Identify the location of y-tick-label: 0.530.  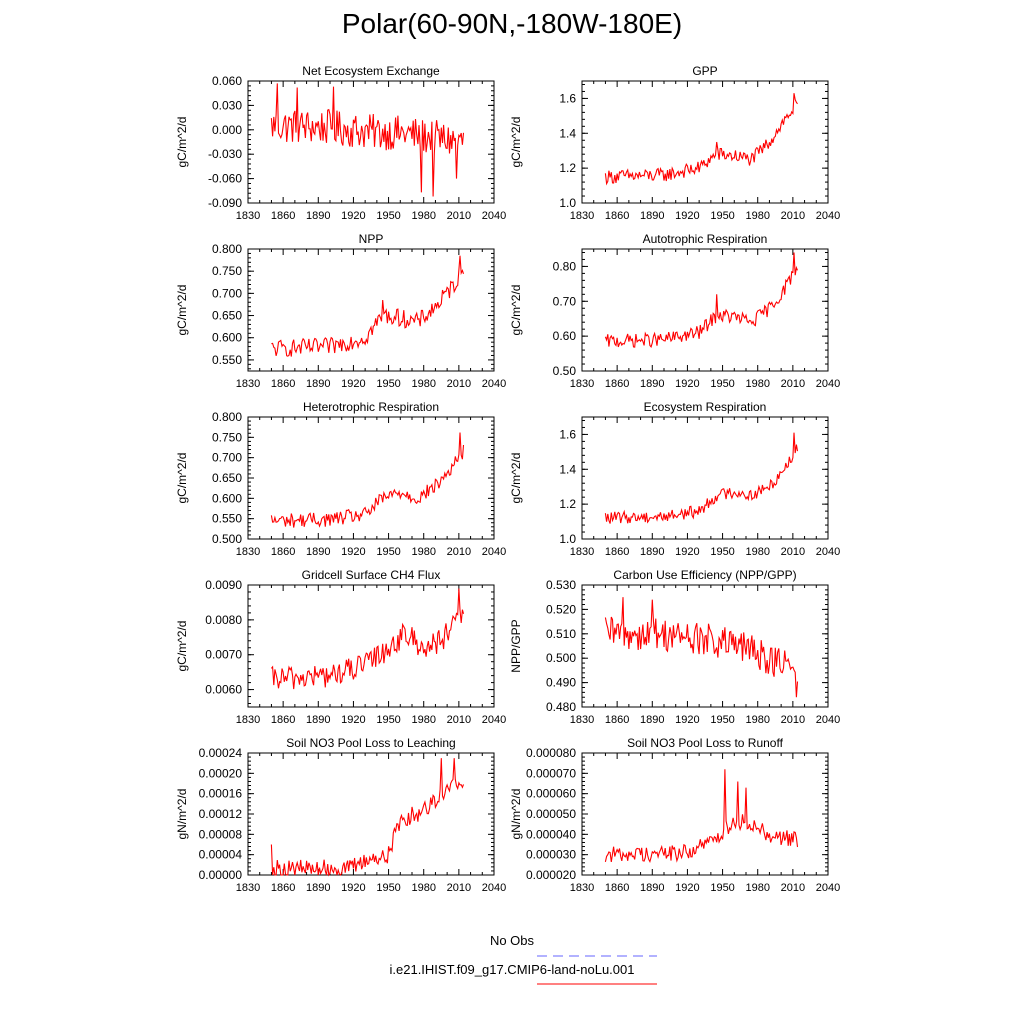
(561, 585).